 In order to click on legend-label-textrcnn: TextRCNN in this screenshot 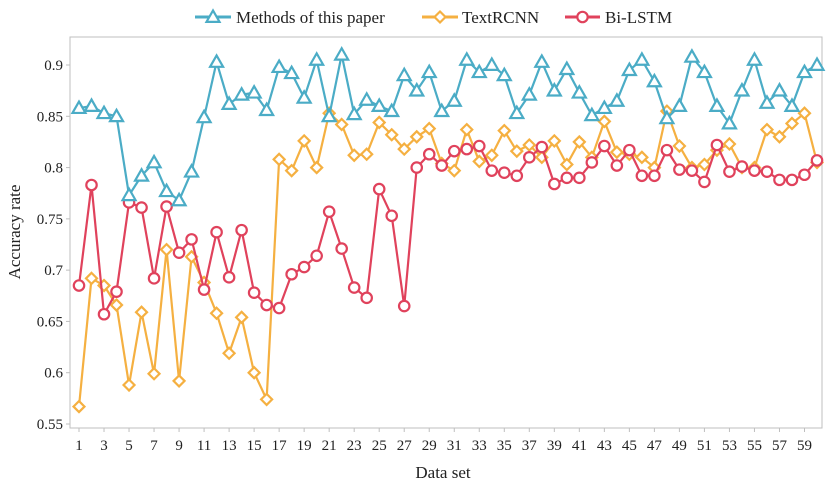, I will do `click(500, 17)`.